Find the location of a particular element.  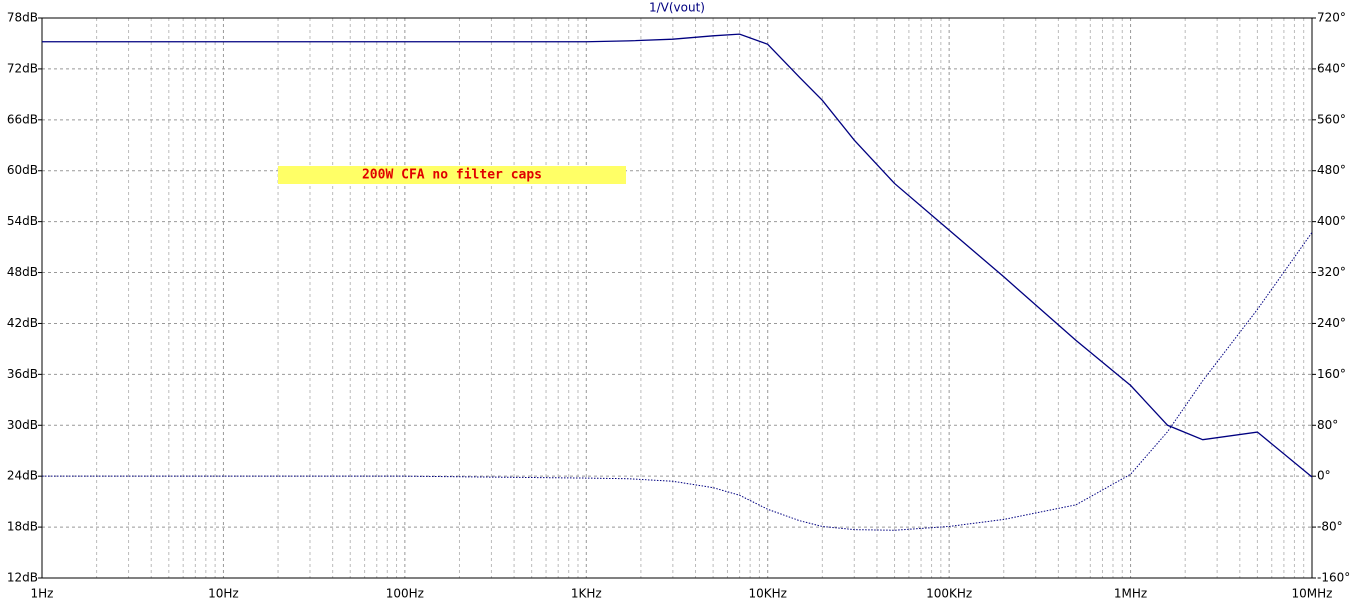

x-tick-label: 10KHz is located at coordinates (767, 594).